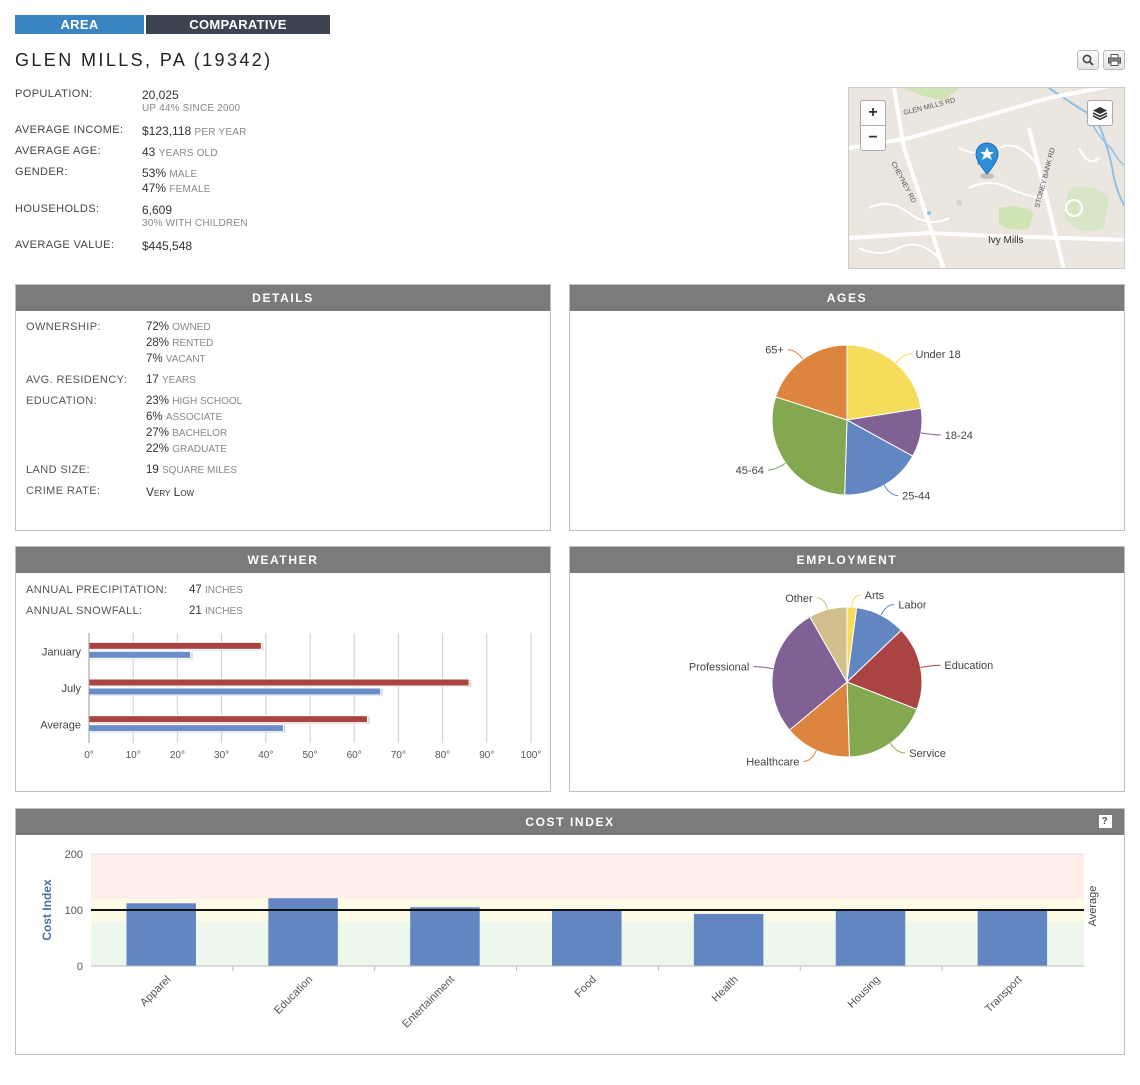 This screenshot has width=1140, height=1085. What do you see at coordinates (445, 936) in the screenshot?
I see `cost-bar-entertainment` at bounding box center [445, 936].